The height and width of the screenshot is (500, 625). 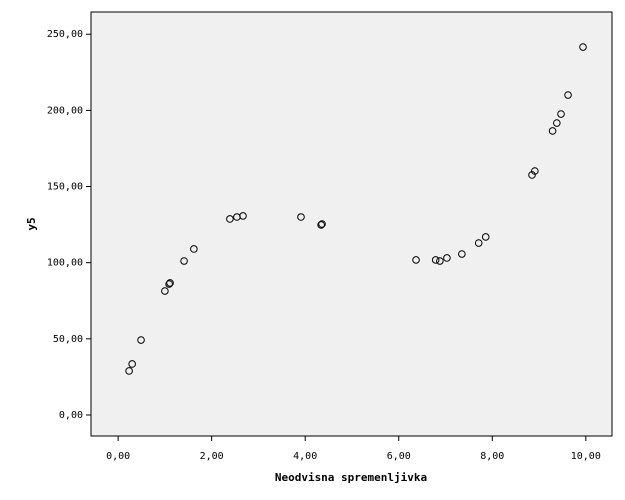 What do you see at coordinates (68, 339) in the screenshot?
I see `y-tick-label: 50,00` at bounding box center [68, 339].